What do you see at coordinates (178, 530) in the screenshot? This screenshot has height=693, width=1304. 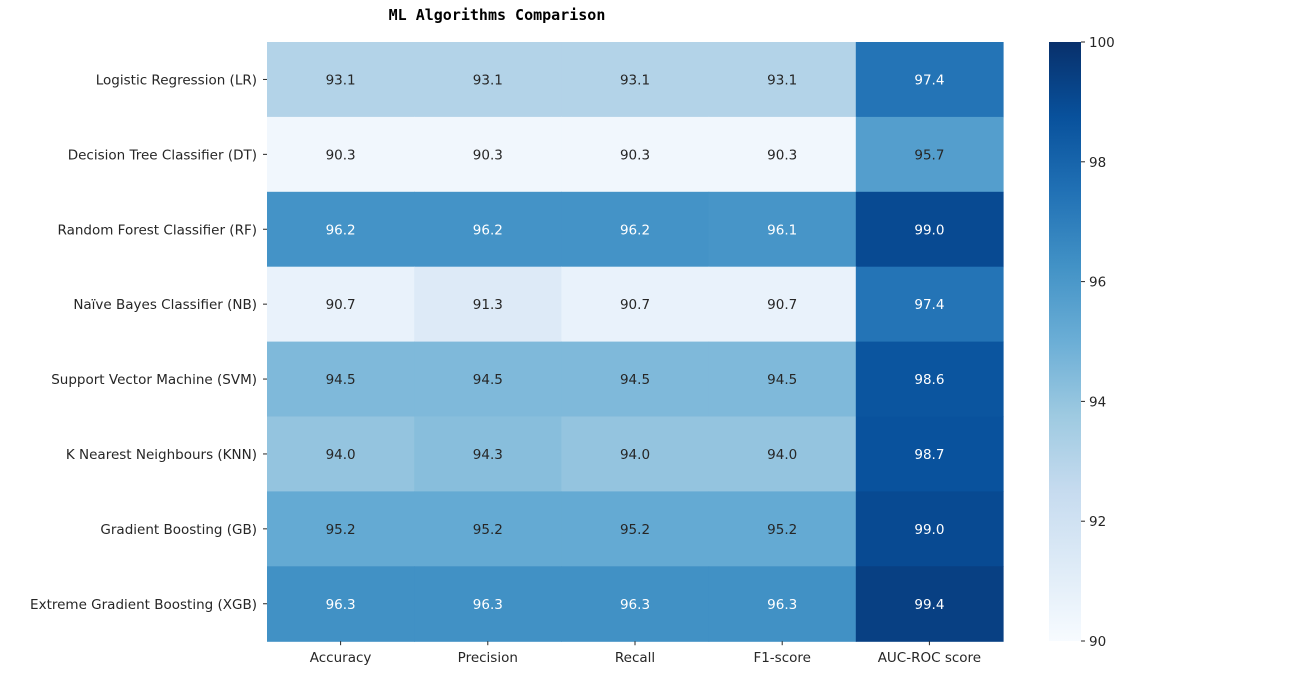 I see `row-label: Gradient Boosting (GB)` at bounding box center [178, 530].